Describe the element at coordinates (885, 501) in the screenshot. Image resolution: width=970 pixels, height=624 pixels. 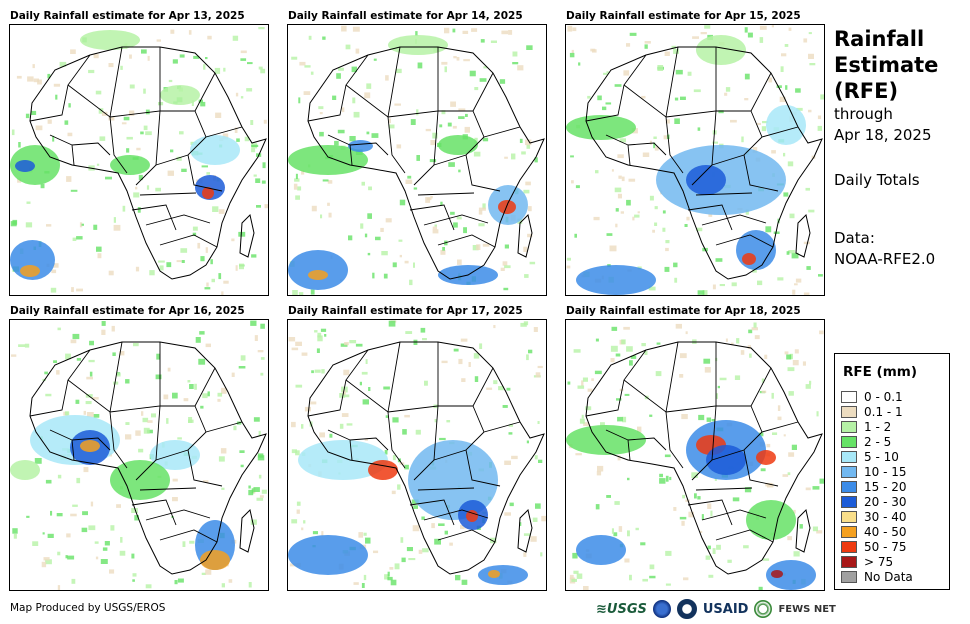
I see `legend-label: 20 - 30` at that location.